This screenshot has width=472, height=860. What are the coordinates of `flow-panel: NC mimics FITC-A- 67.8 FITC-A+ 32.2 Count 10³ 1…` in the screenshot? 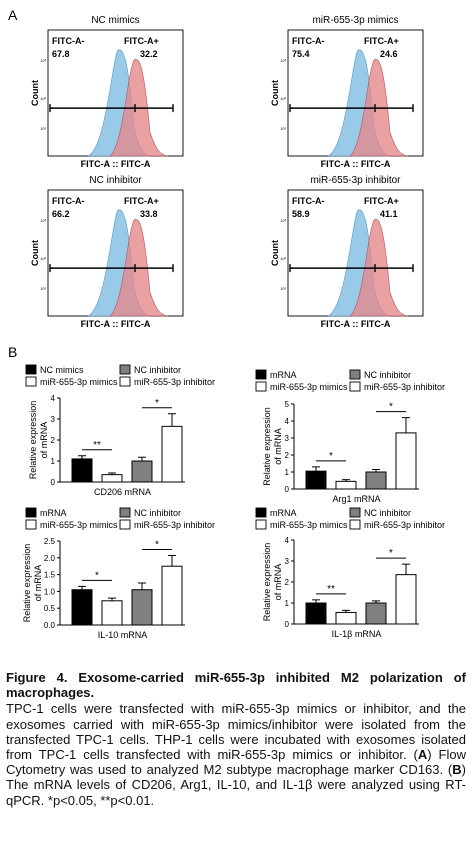 It's located at (107, 92).